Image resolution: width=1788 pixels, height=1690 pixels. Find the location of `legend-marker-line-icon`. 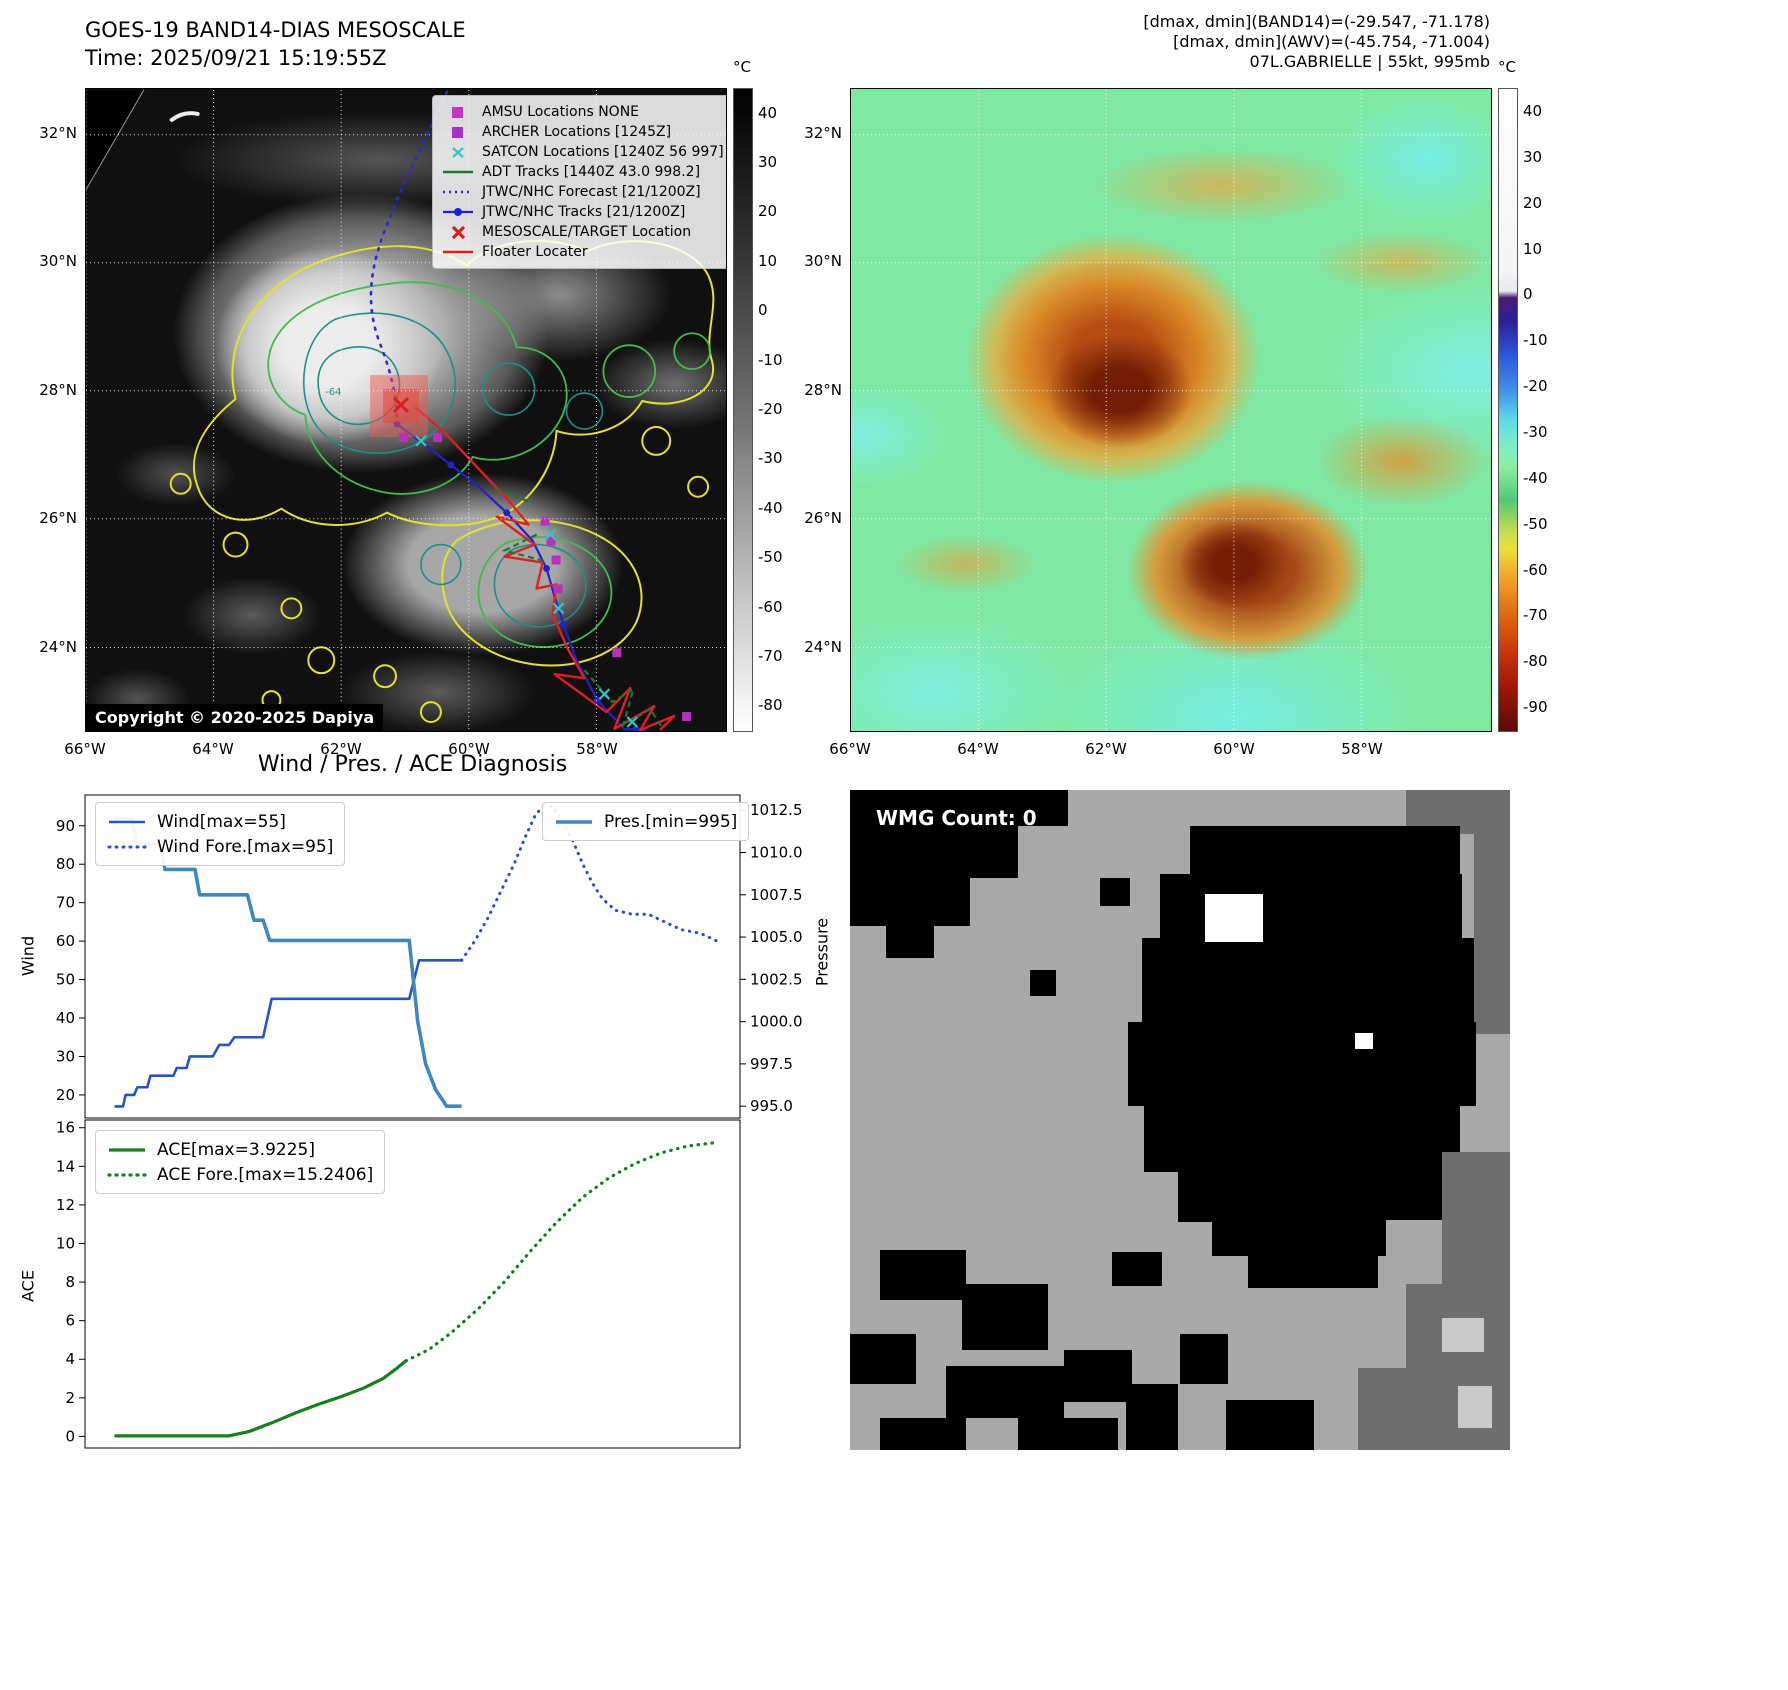

legend-marker-line-icon is located at coordinates (458, 252).